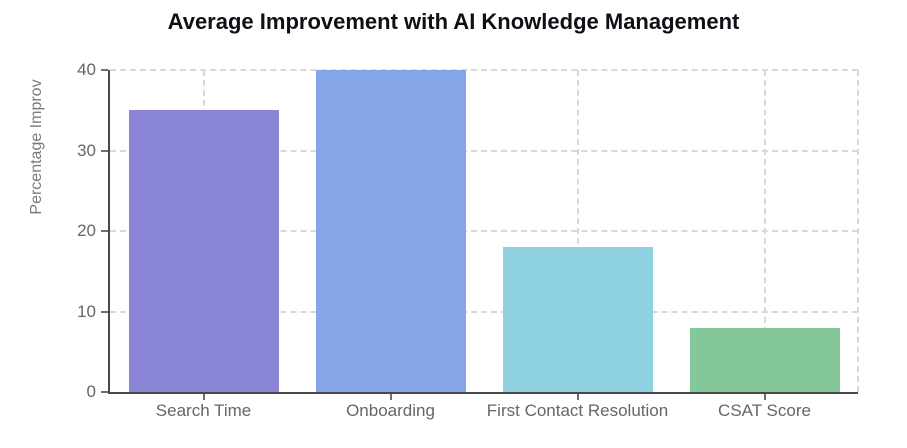 Image resolution: width=907 pixels, height=448 pixels. Describe the element at coordinates (109, 232) in the screenshot. I see `y-axis-line` at that location.